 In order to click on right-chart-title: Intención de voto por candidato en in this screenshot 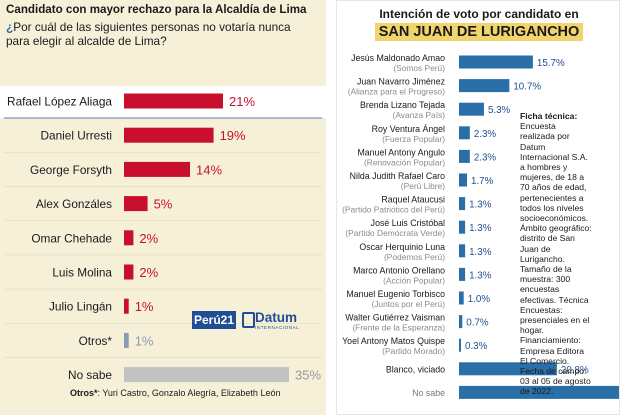, I will do `click(479, 14)`.